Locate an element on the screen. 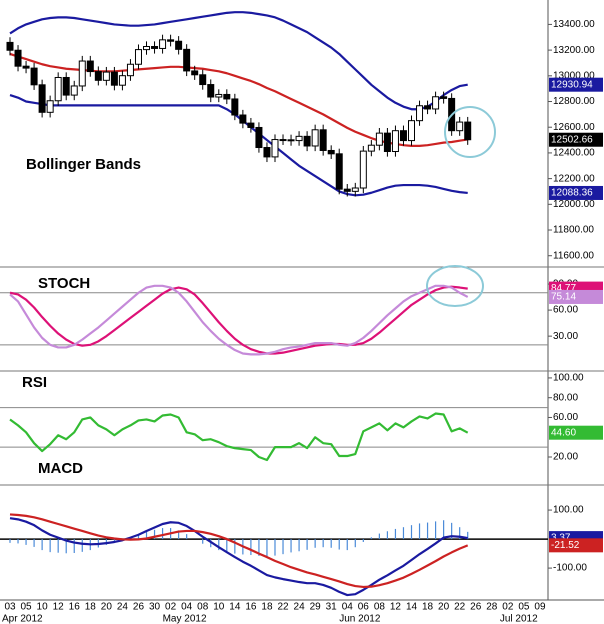  last-value-label: 12502.66 is located at coordinates (572, 139).